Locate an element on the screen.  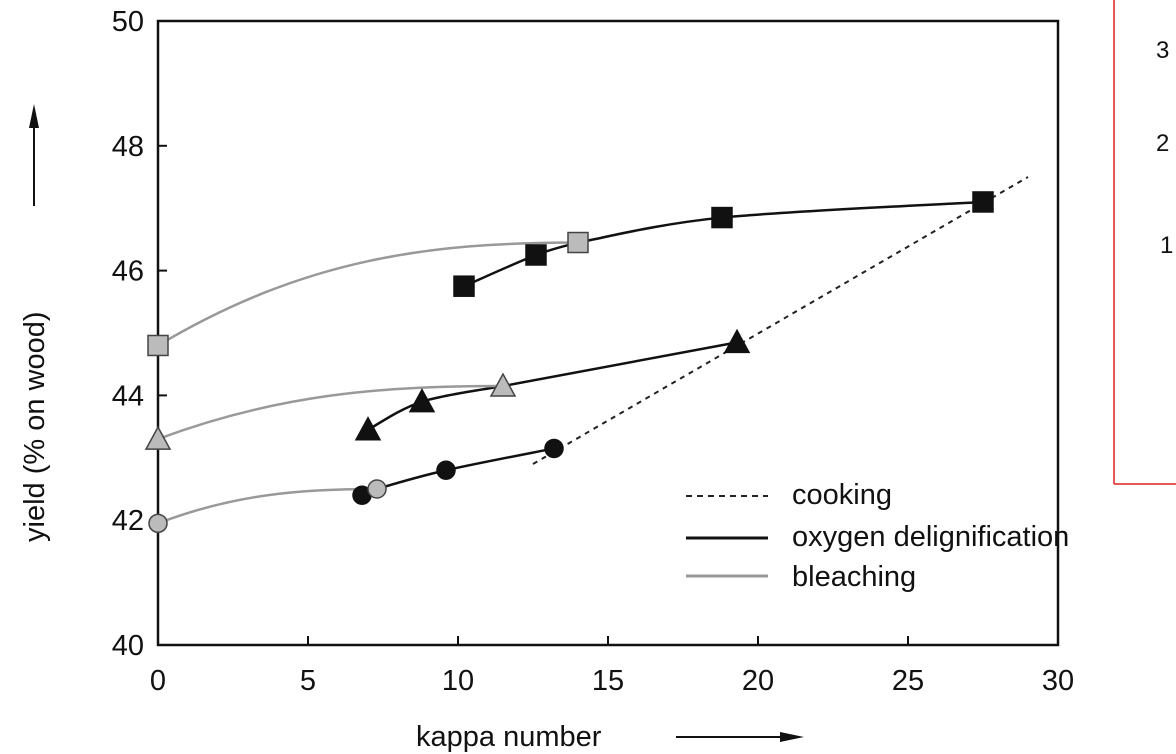
side-panel: 3 2 1 is located at coordinates (1144, 242).